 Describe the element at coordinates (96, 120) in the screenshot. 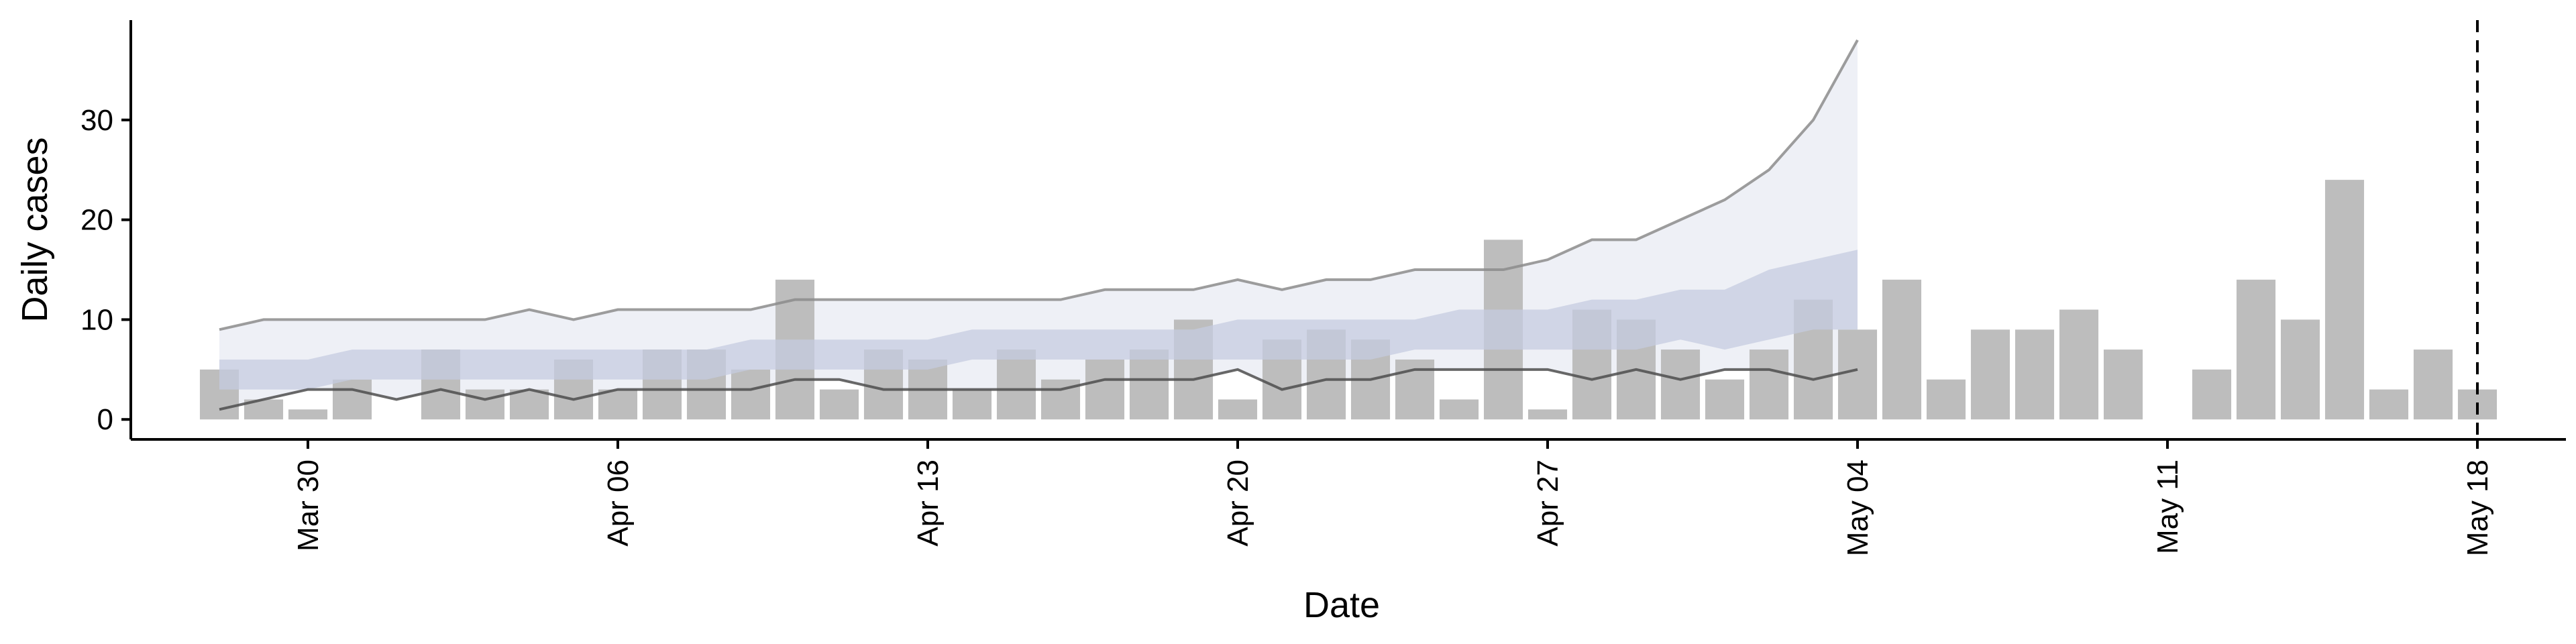

I see `y-tick-label: 30` at that location.